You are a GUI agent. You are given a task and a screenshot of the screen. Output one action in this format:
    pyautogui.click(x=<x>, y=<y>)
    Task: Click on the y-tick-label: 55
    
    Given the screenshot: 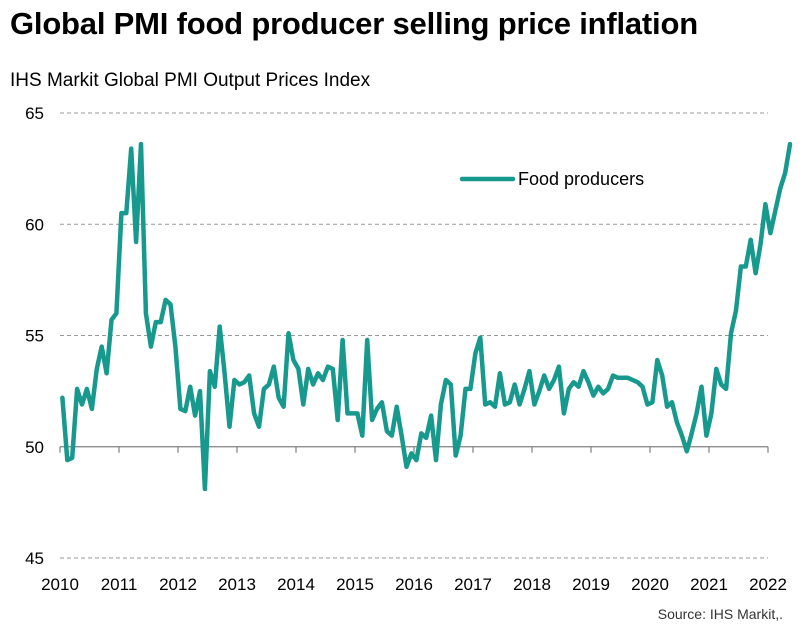 What is the action you would take?
    pyautogui.click(x=34, y=336)
    